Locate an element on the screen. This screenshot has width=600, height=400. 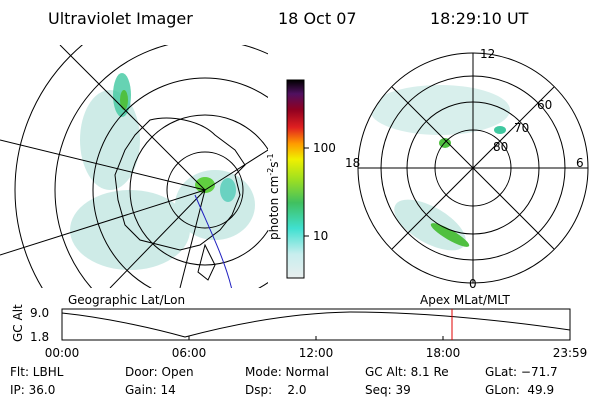
colorbar-label: photon cm-2s-1 is located at coordinates (273, 196).